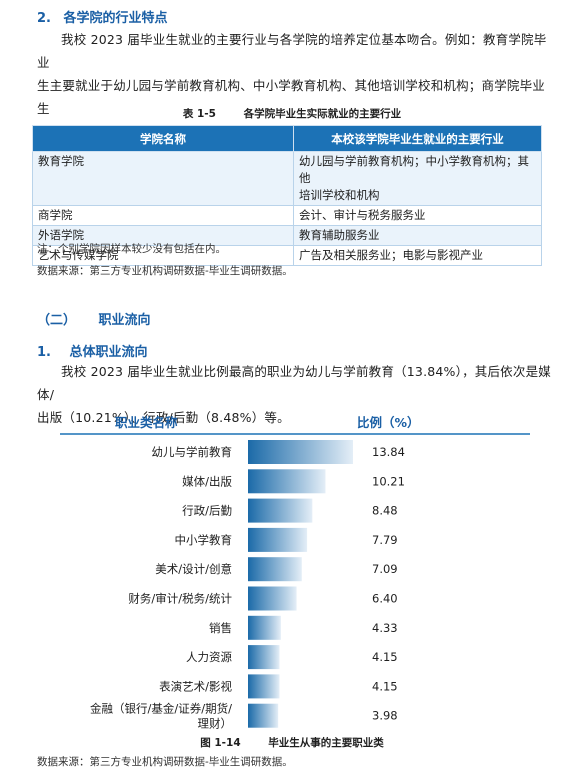 This screenshot has height=771, width=584. Describe the element at coordinates (94, 318) in the screenshot. I see `part-heading: （二） 职业流向` at that location.